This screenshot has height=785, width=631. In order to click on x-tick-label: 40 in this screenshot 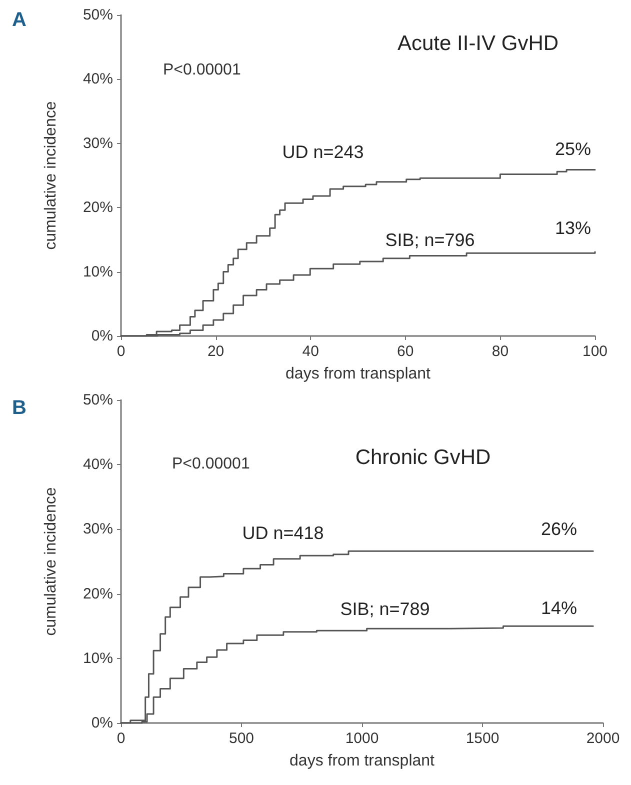, I will do `click(310, 351)`.